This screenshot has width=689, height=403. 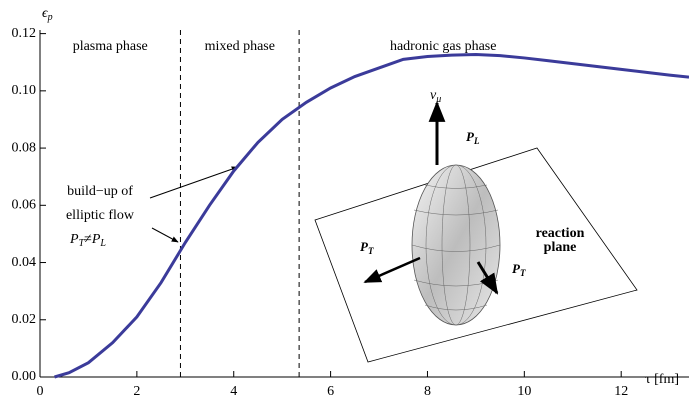 I want to click on x-tick-label: 6, so click(x=330, y=391).